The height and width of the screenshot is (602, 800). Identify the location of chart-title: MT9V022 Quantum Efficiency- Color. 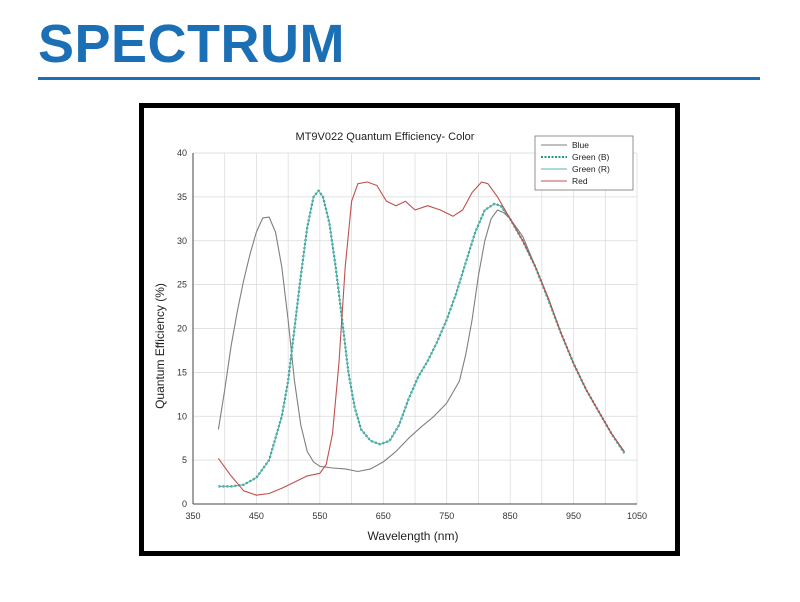
(385, 137).